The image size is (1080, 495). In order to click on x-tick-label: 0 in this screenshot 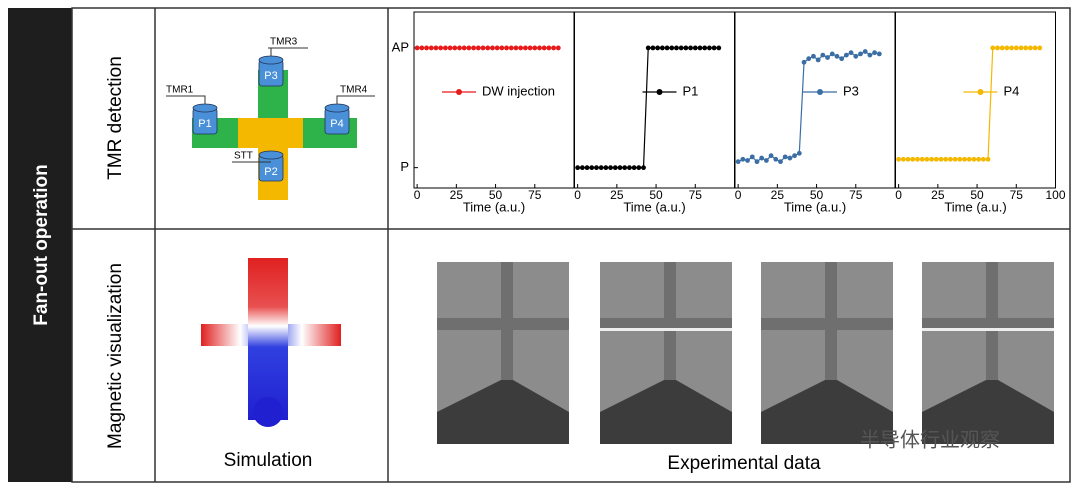, I will do `click(417, 195)`.